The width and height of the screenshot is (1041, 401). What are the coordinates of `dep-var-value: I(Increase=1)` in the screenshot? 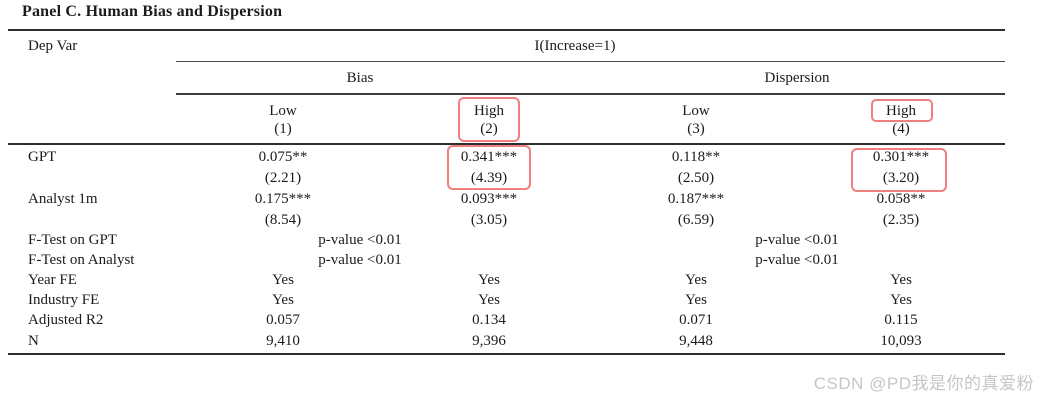 It's located at (575, 46).